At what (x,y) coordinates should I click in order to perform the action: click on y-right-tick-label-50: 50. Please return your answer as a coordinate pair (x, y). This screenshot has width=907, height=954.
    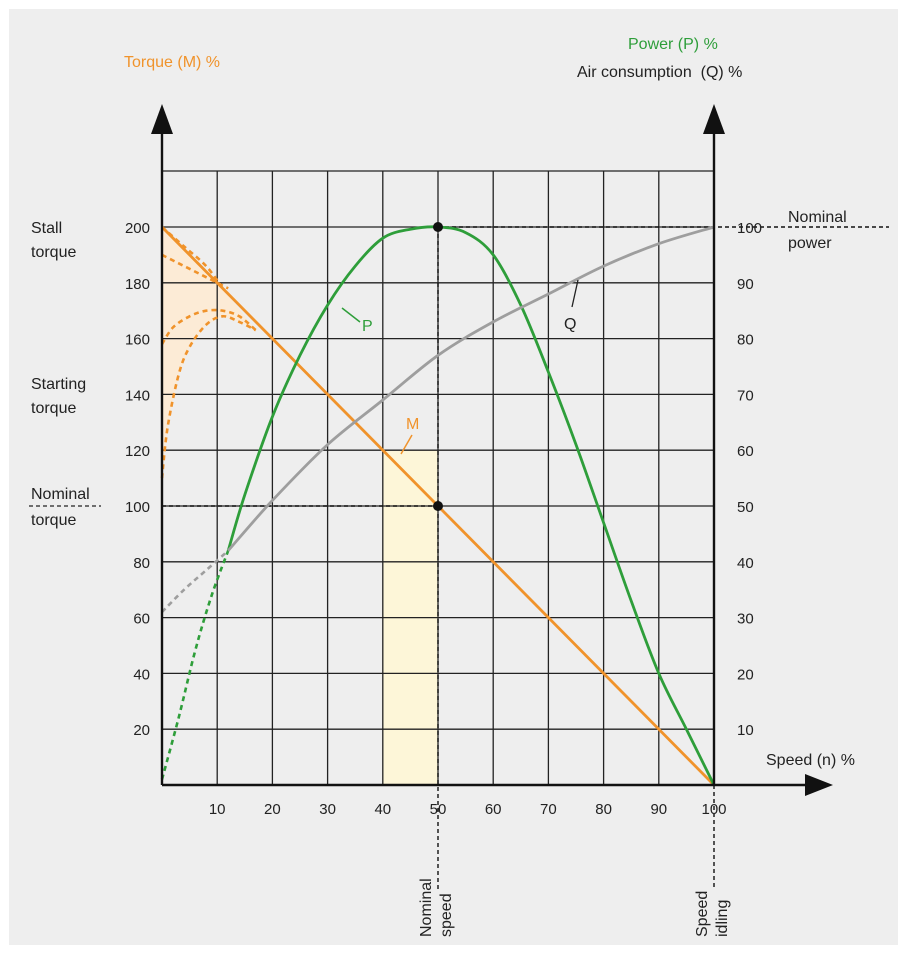
    Looking at the image, I should click on (745, 507).